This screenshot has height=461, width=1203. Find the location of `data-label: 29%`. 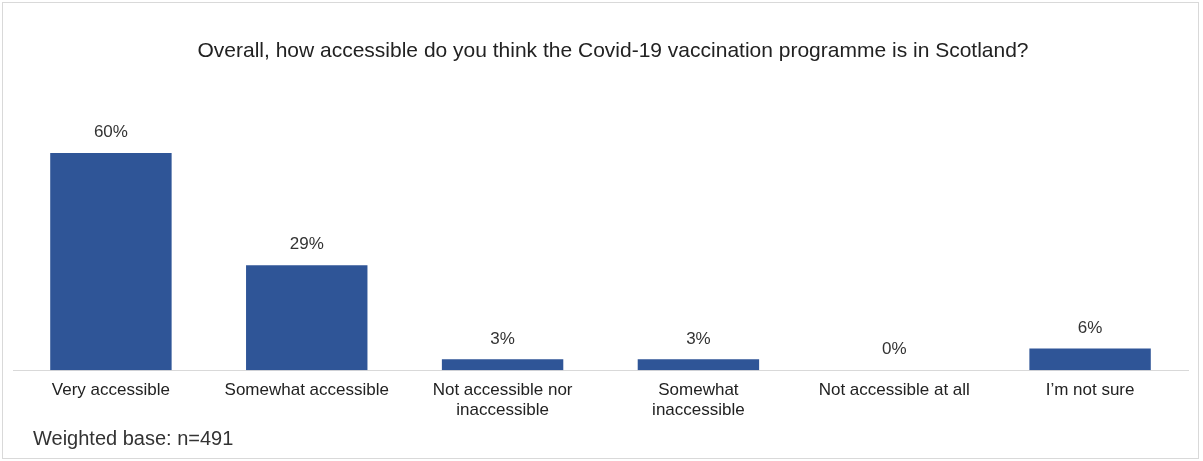

data-label: 29% is located at coordinates (306, 244).